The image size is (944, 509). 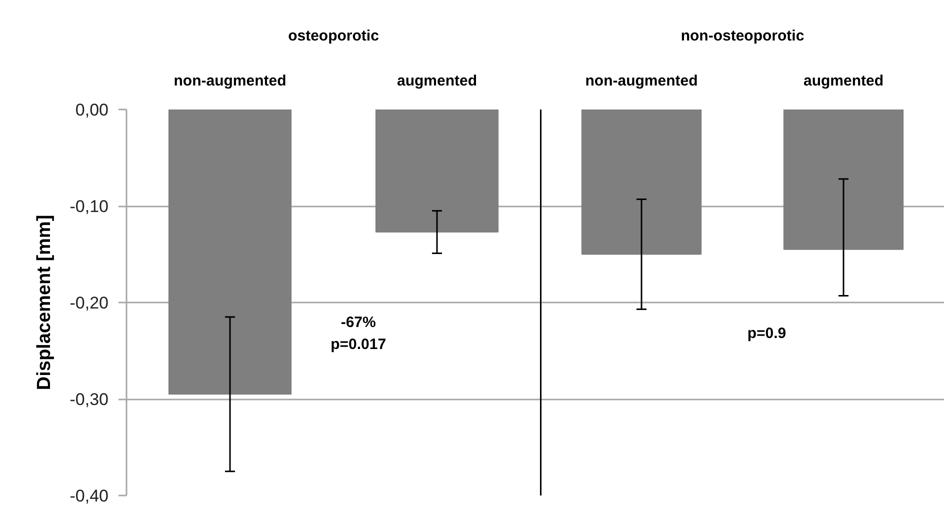 I want to click on y-tick-label: -0,40, so click(x=89, y=496).